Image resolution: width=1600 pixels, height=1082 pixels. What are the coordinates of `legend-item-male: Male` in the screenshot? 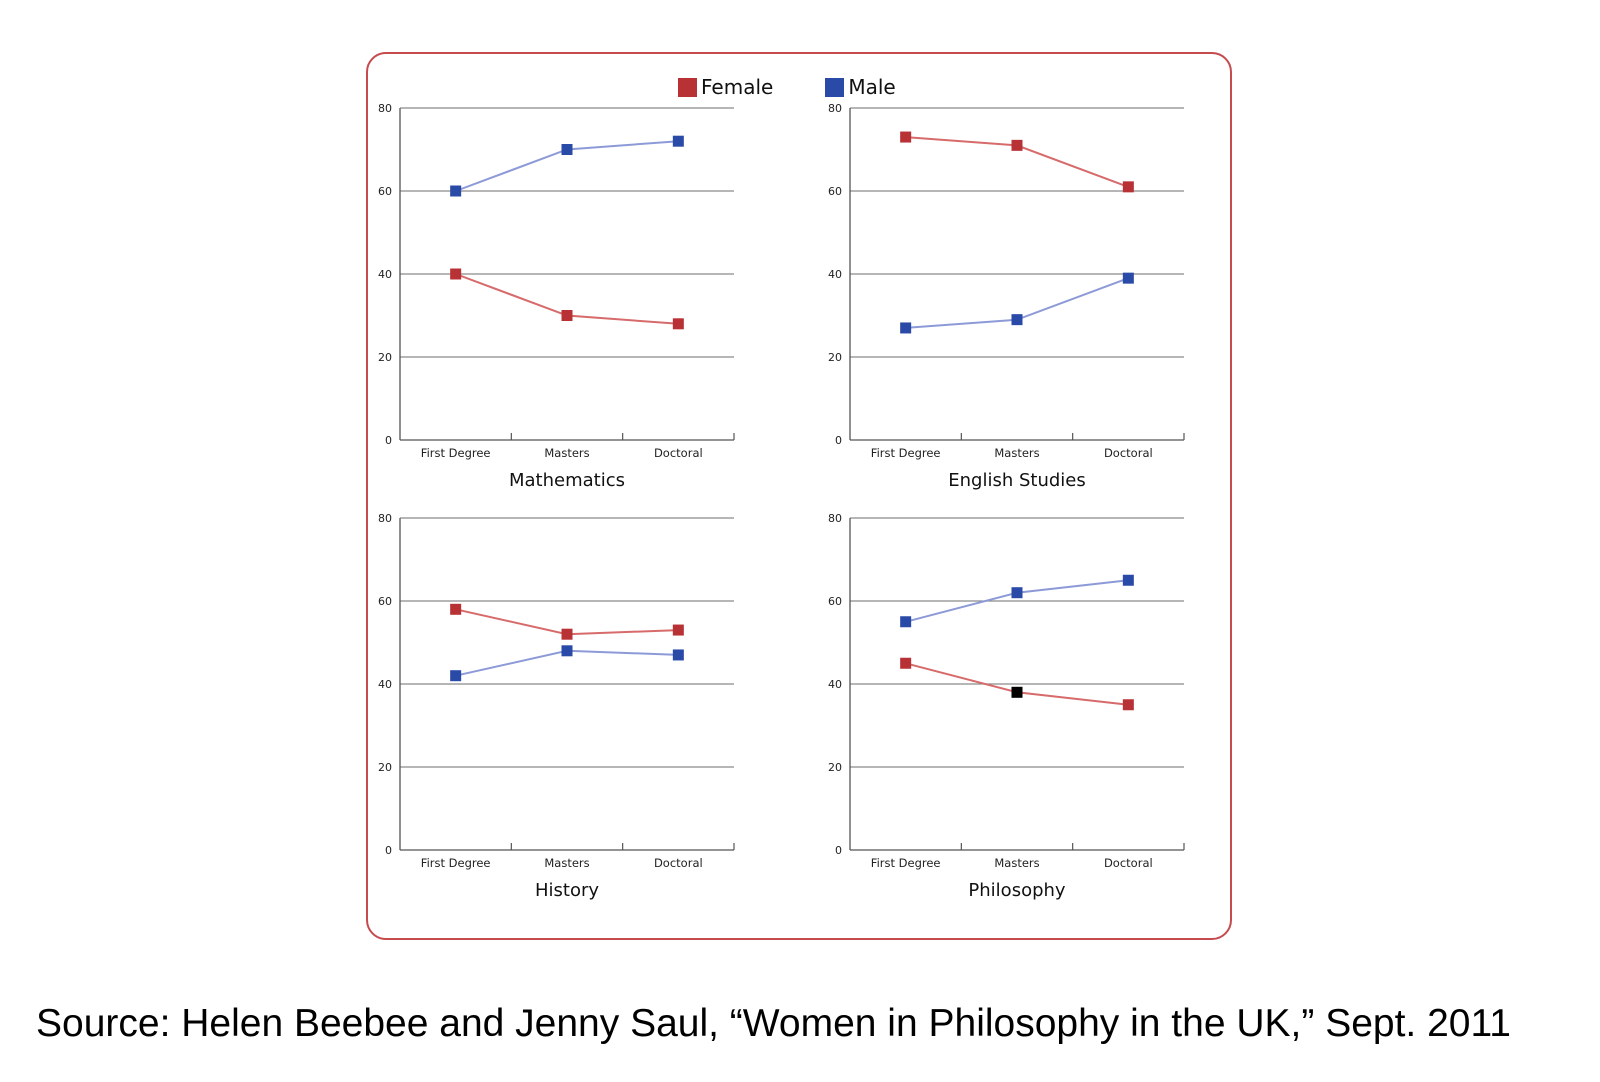 It's located at (860, 87).